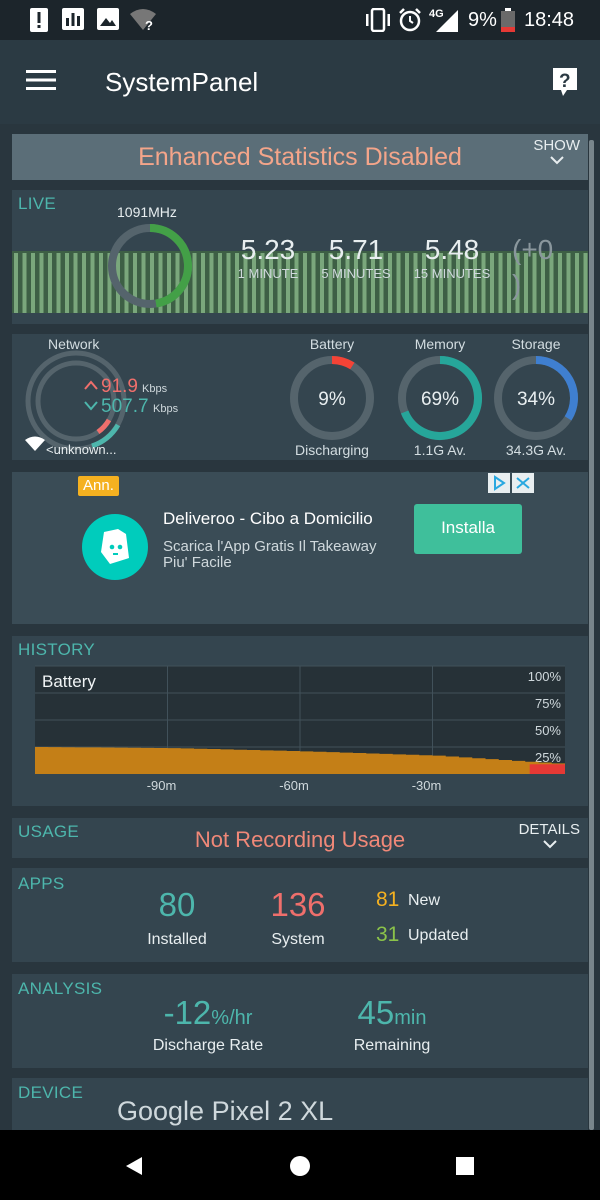  I want to click on memory-gauge-sub: 1.1G Av., so click(440, 450).